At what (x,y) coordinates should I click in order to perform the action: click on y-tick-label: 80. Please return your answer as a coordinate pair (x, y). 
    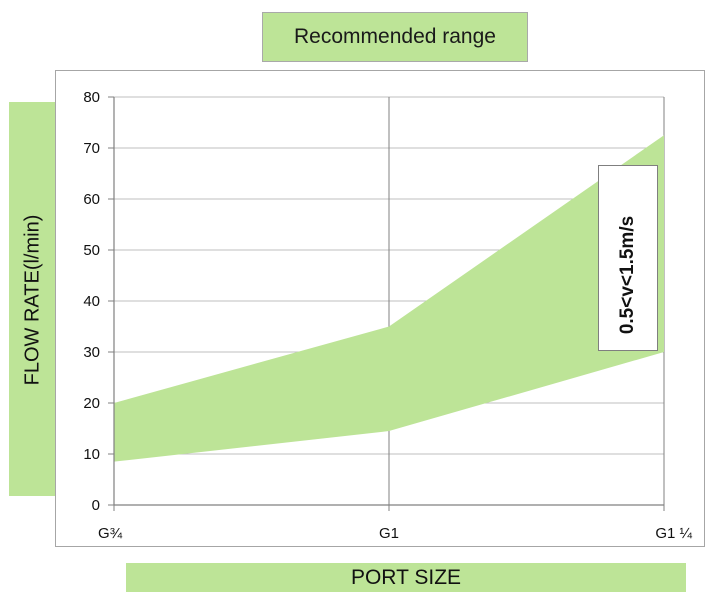
    Looking at the image, I should click on (91, 97).